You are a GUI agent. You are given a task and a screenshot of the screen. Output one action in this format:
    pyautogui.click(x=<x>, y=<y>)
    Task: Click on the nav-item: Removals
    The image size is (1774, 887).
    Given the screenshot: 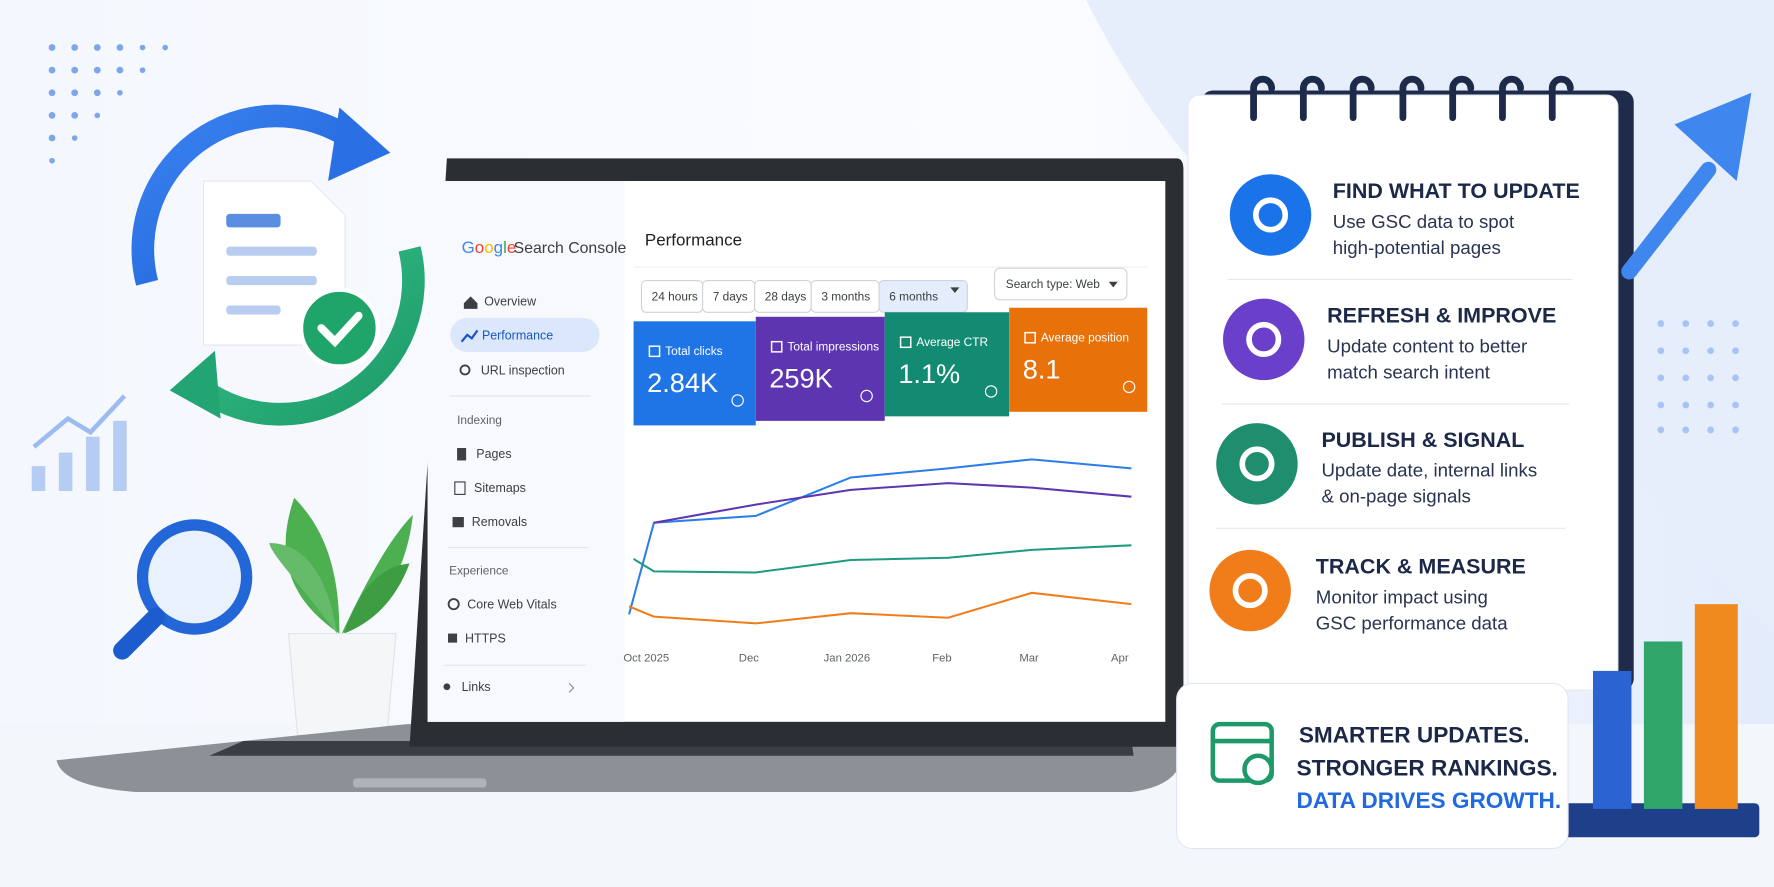 What is the action you would take?
    pyautogui.click(x=490, y=522)
    